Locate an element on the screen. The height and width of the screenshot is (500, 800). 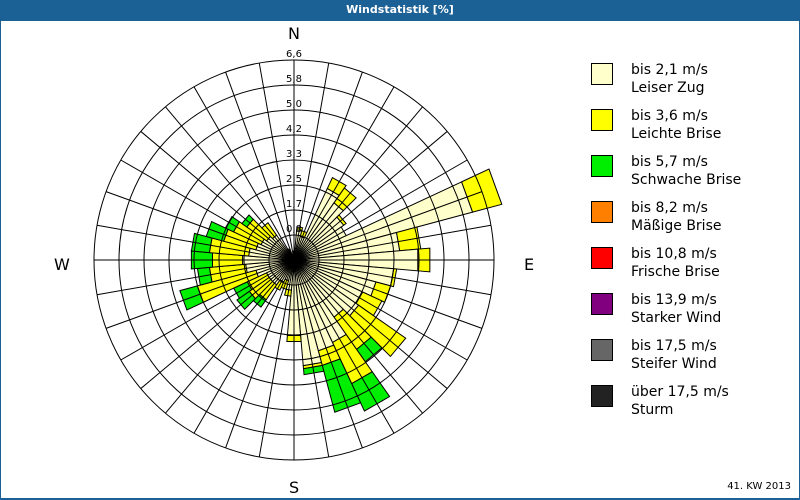
ring-label: 3,3 is located at coordinates (294, 154).